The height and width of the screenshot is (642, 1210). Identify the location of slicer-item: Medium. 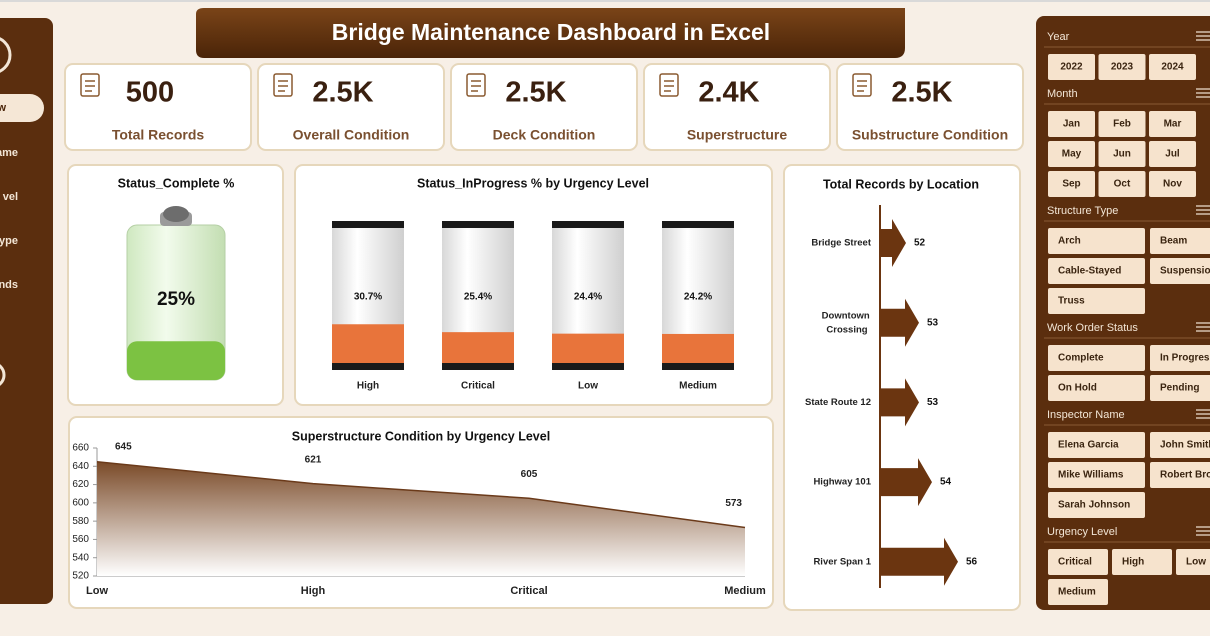
(1077, 592).